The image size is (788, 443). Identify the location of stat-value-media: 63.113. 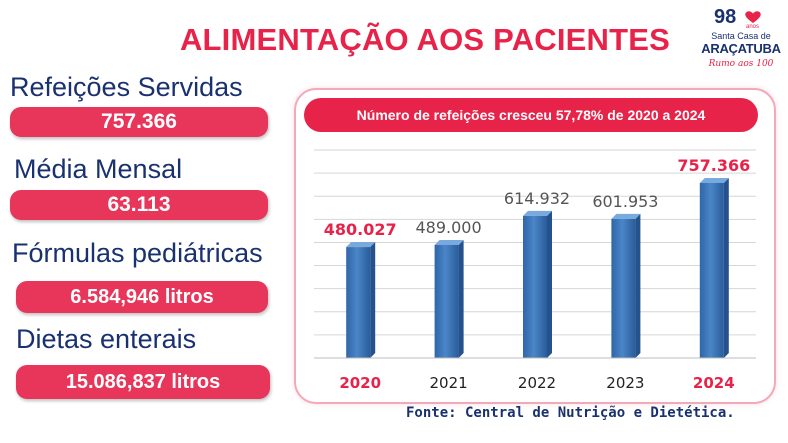
(139, 205).